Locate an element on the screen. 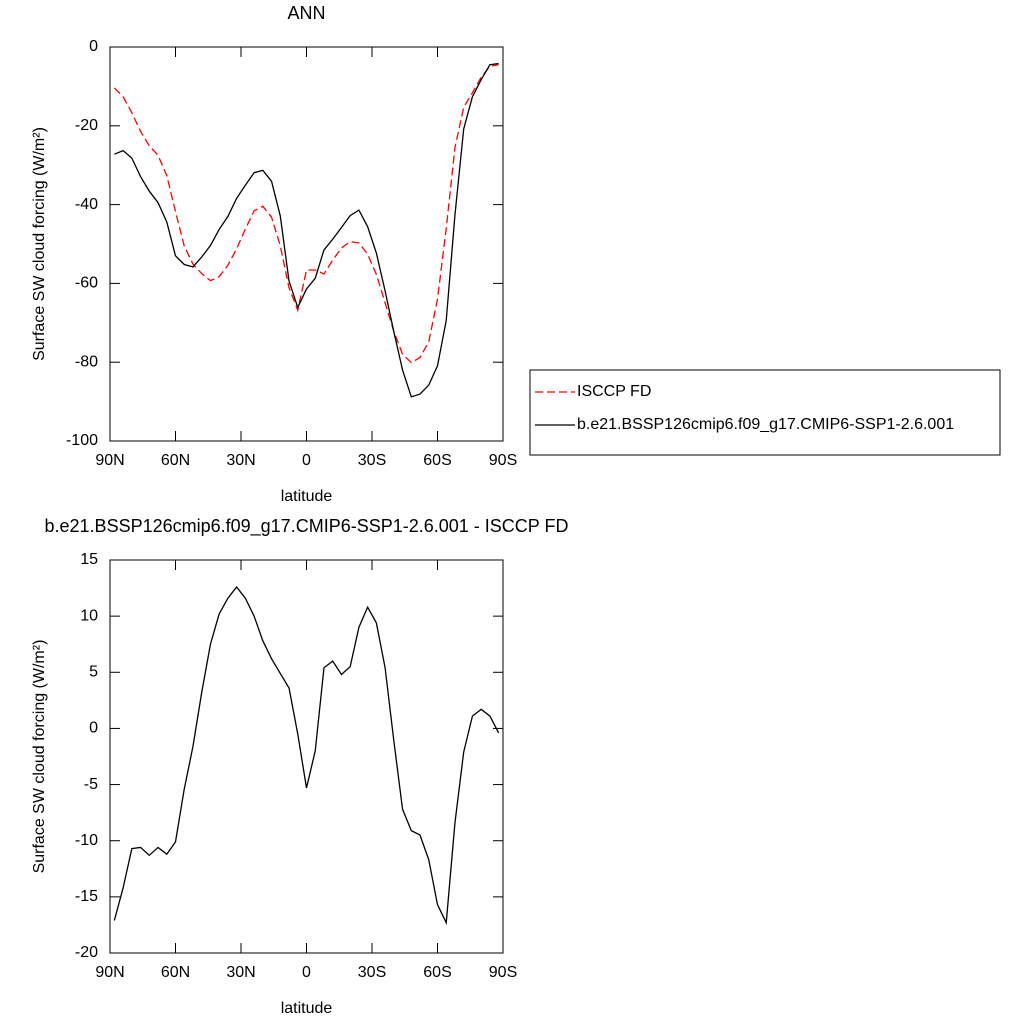 This screenshot has width=1024, height=1024. chart-title: ANN is located at coordinates (306, 13).